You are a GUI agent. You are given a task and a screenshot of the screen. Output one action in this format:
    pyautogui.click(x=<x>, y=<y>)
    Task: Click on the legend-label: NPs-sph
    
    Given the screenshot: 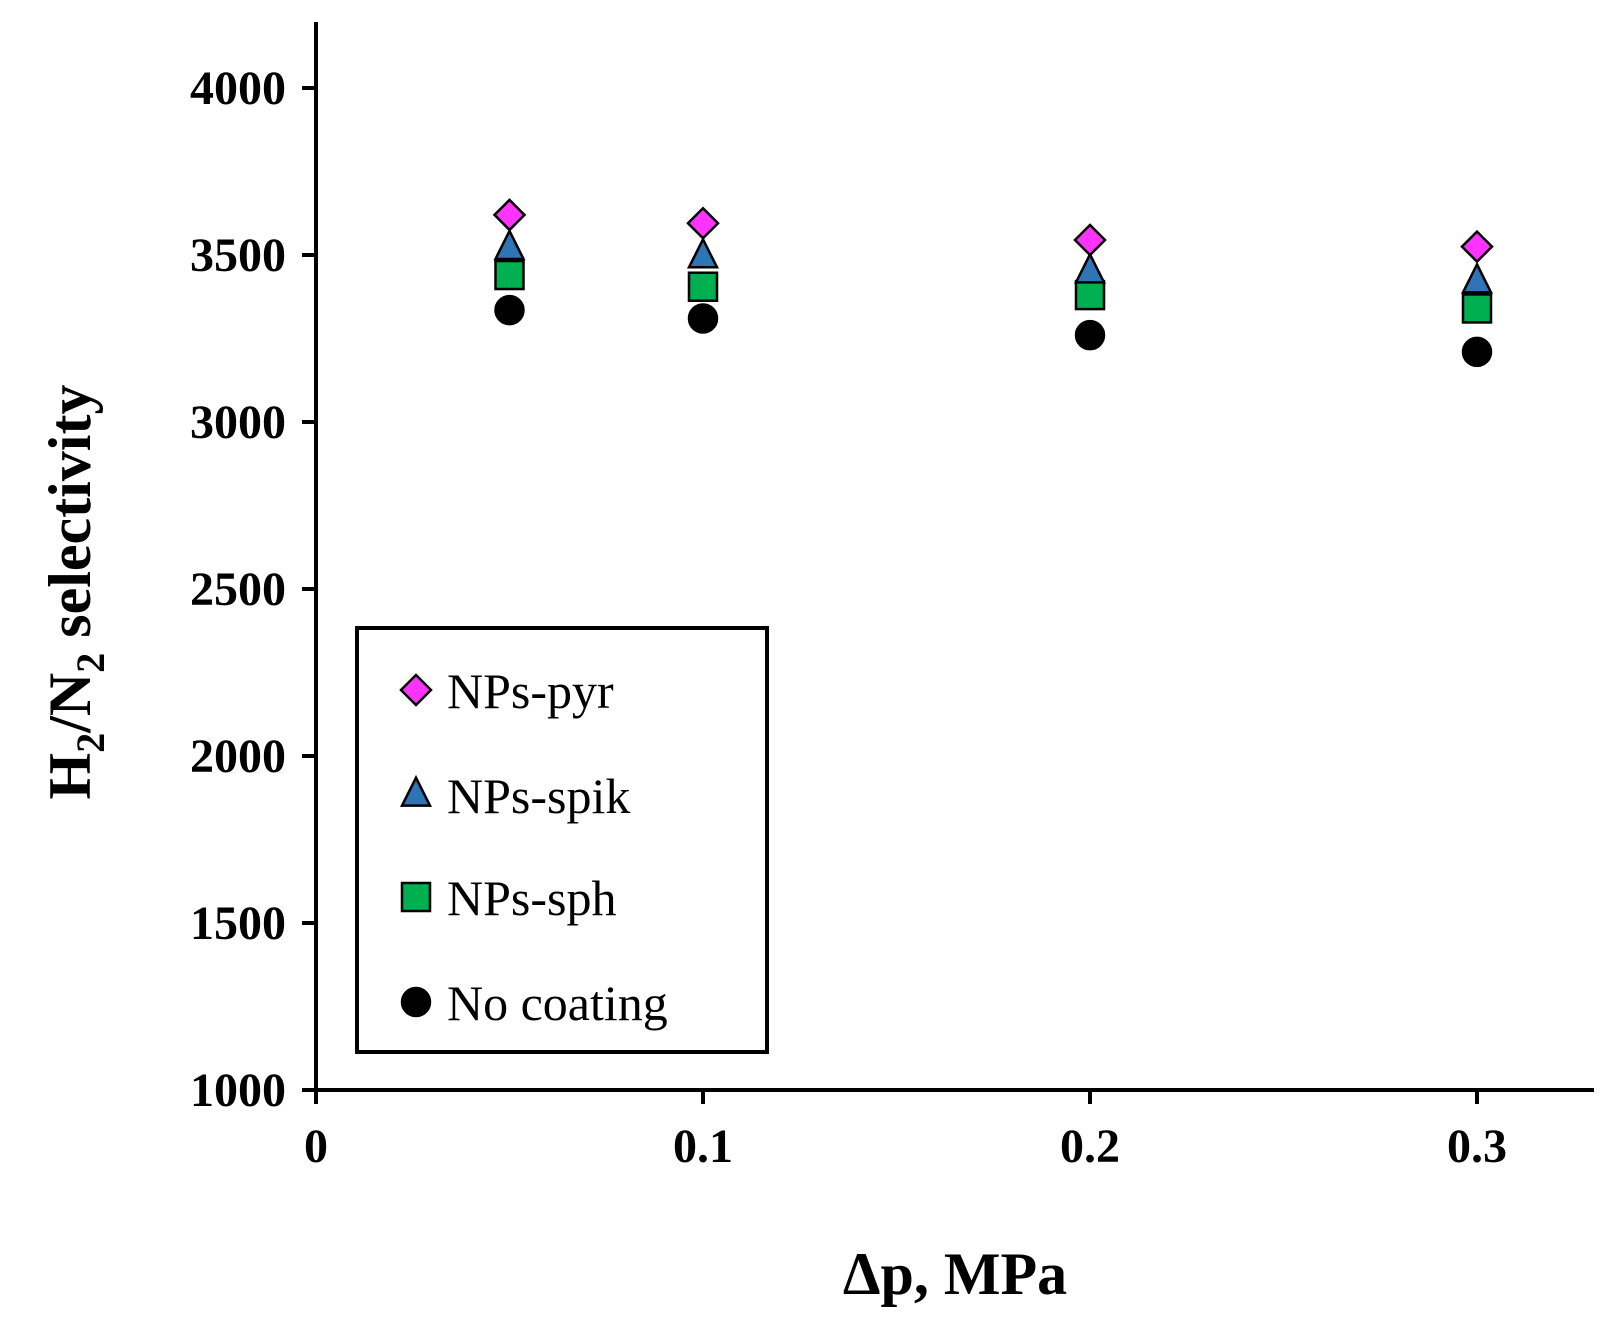 What is the action you would take?
    pyautogui.click(x=531, y=898)
    